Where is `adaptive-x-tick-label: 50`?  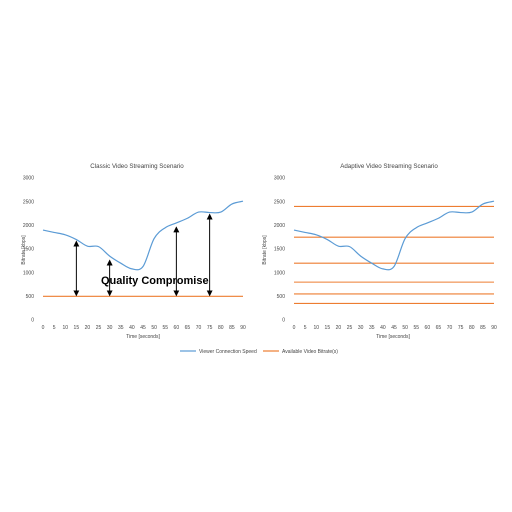 adaptive-x-tick-label: 50 is located at coordinates (405, 328).